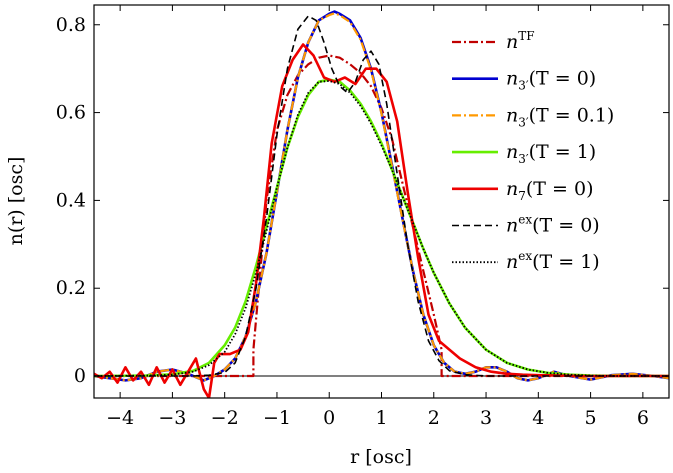 Image resolution: width=673 pixels, height=473 pixels. I want to click on x-tick-label: −4, so click(120, 418).